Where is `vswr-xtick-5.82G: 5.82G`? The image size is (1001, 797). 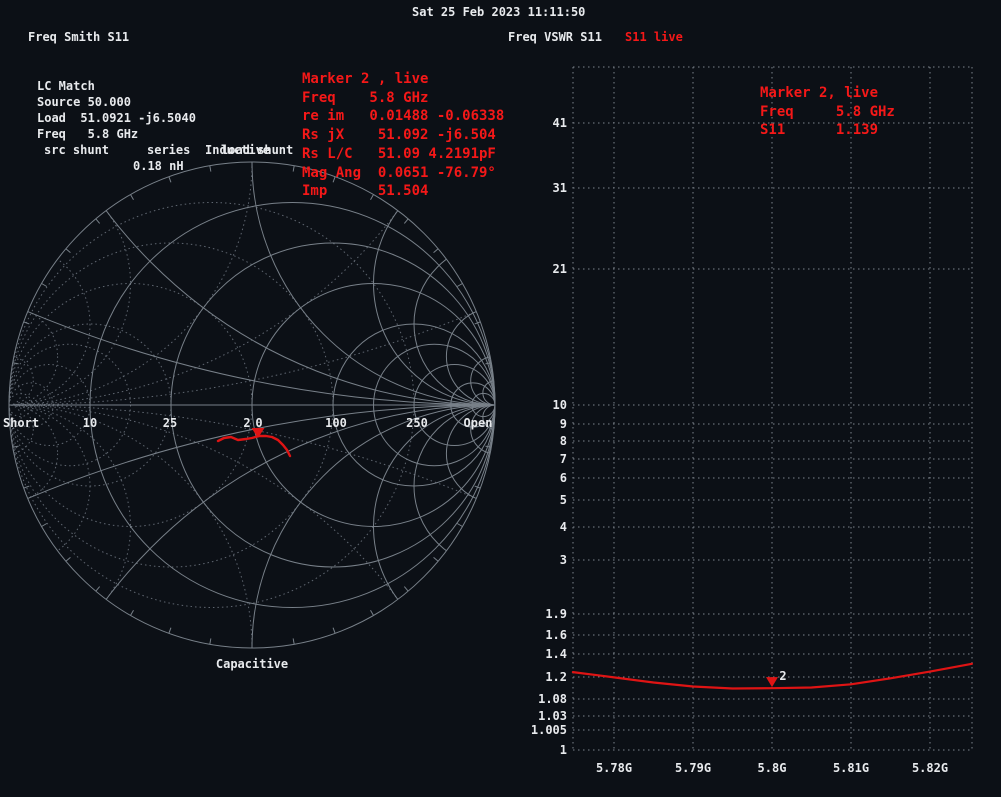
vswr-xtick-5.82G: 5.82G is located at coordinates (930, 768).